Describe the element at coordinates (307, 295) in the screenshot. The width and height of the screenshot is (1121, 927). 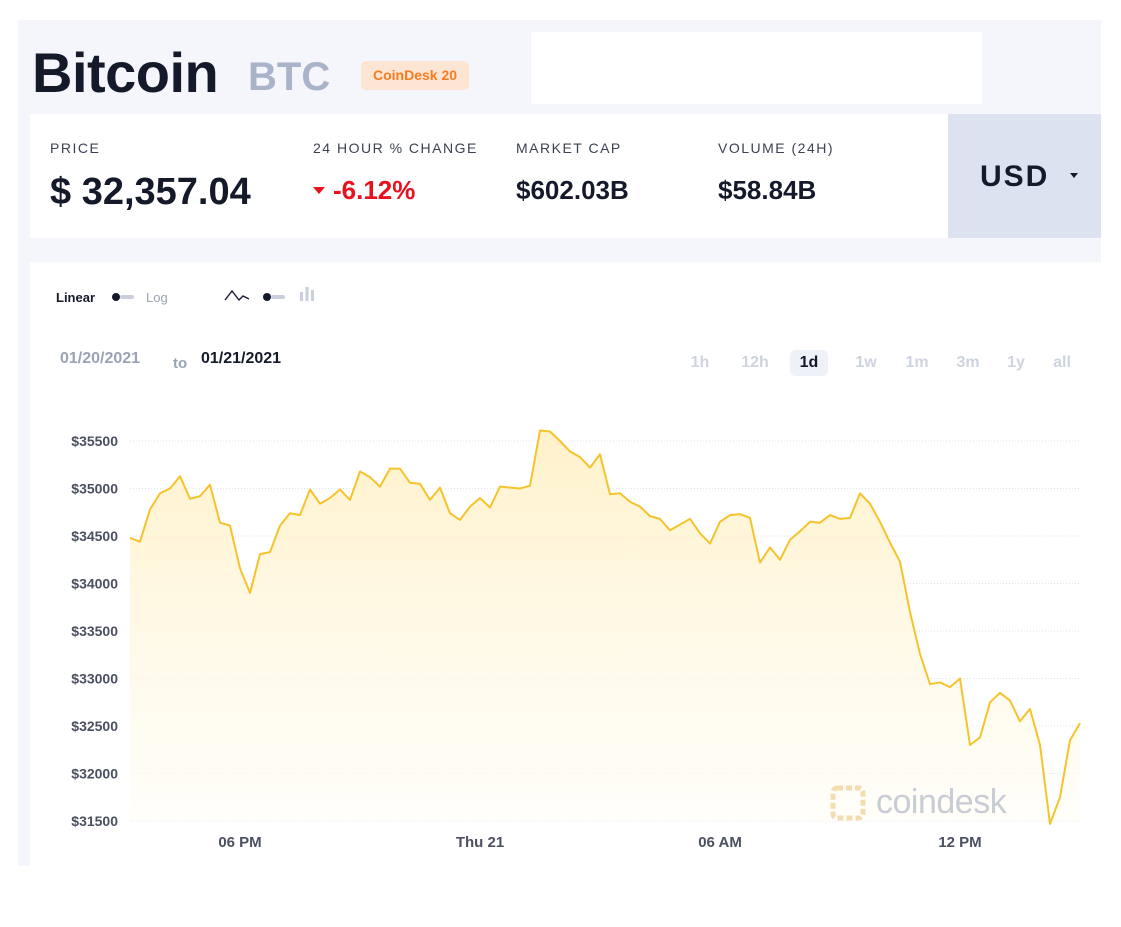
I see `candlestick-icon` at that location.